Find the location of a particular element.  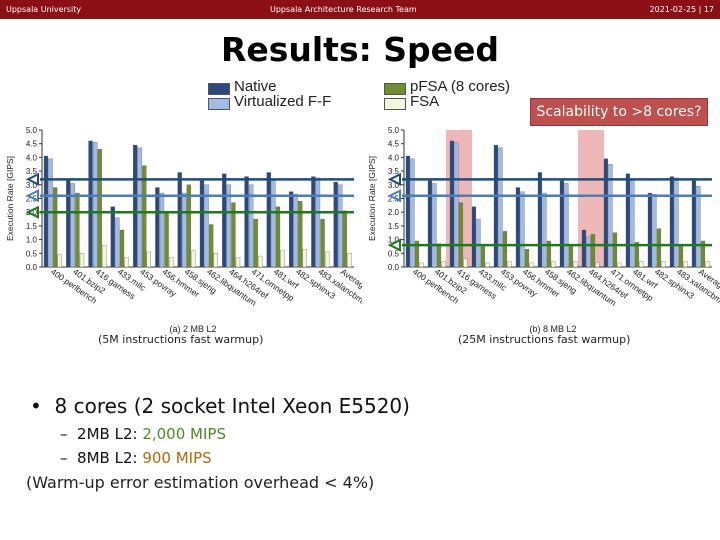

bullet-cores: • 8 cores (2 socket Intel Xeon E5520) is located at coordinates (220, 406).